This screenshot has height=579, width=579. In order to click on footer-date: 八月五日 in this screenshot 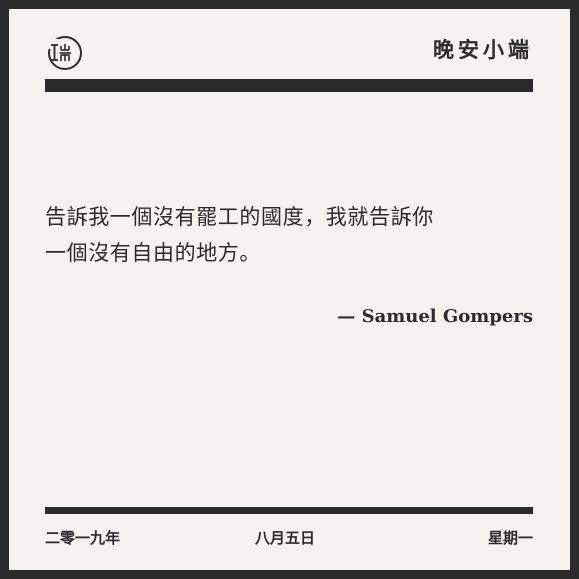, I will do `click(285, 538)`.